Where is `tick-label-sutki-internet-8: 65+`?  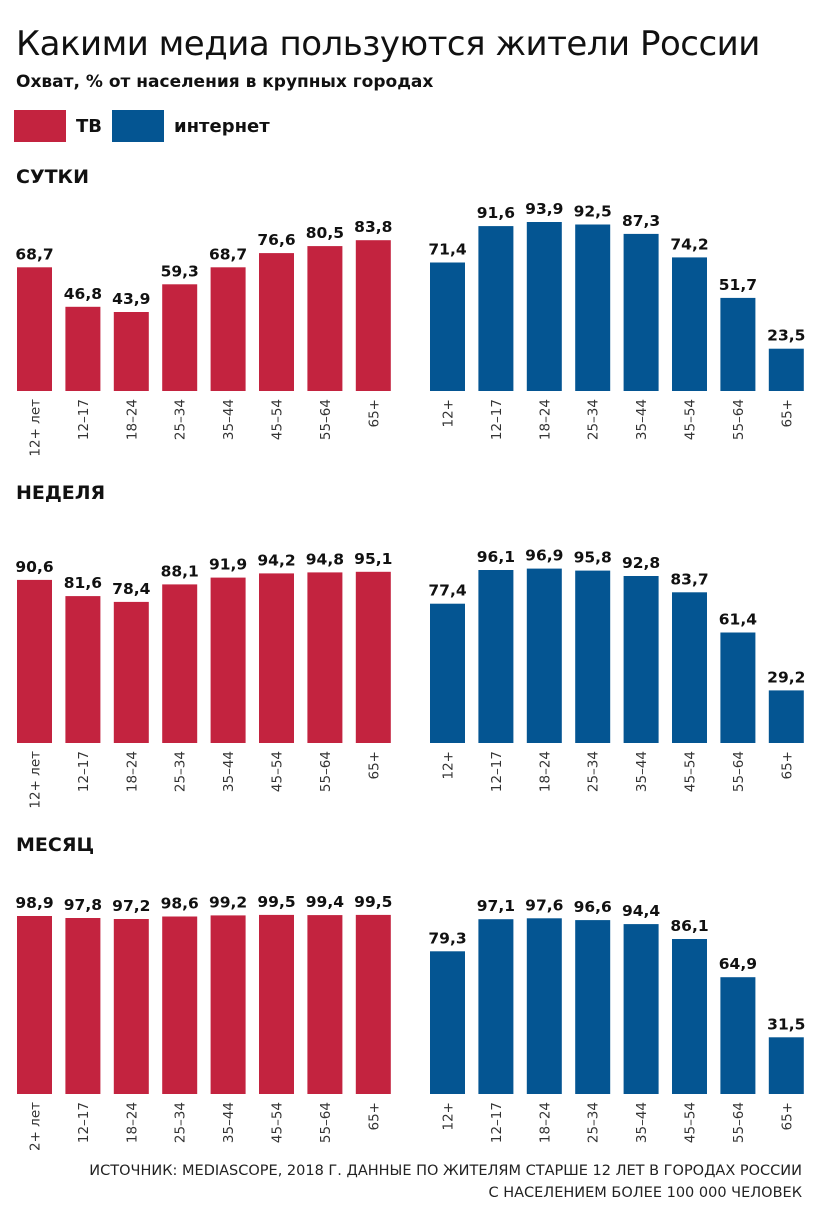
tick-label-sutki-internet-8: 65+ is located at coordinates (787, 413).